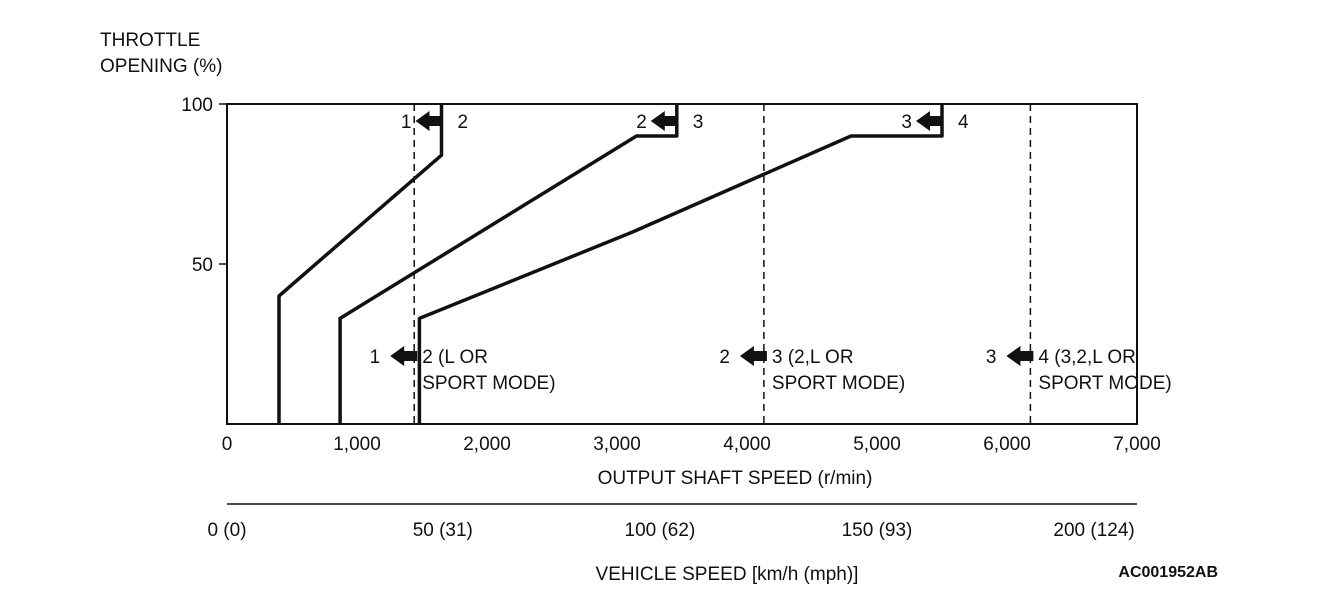 The width and height of the screenshot is (1328, 616). What do you see at coordinates (375, 357) in the screenshot?
I see `downshift-from-label: 1` at bounding box center [375, 357].